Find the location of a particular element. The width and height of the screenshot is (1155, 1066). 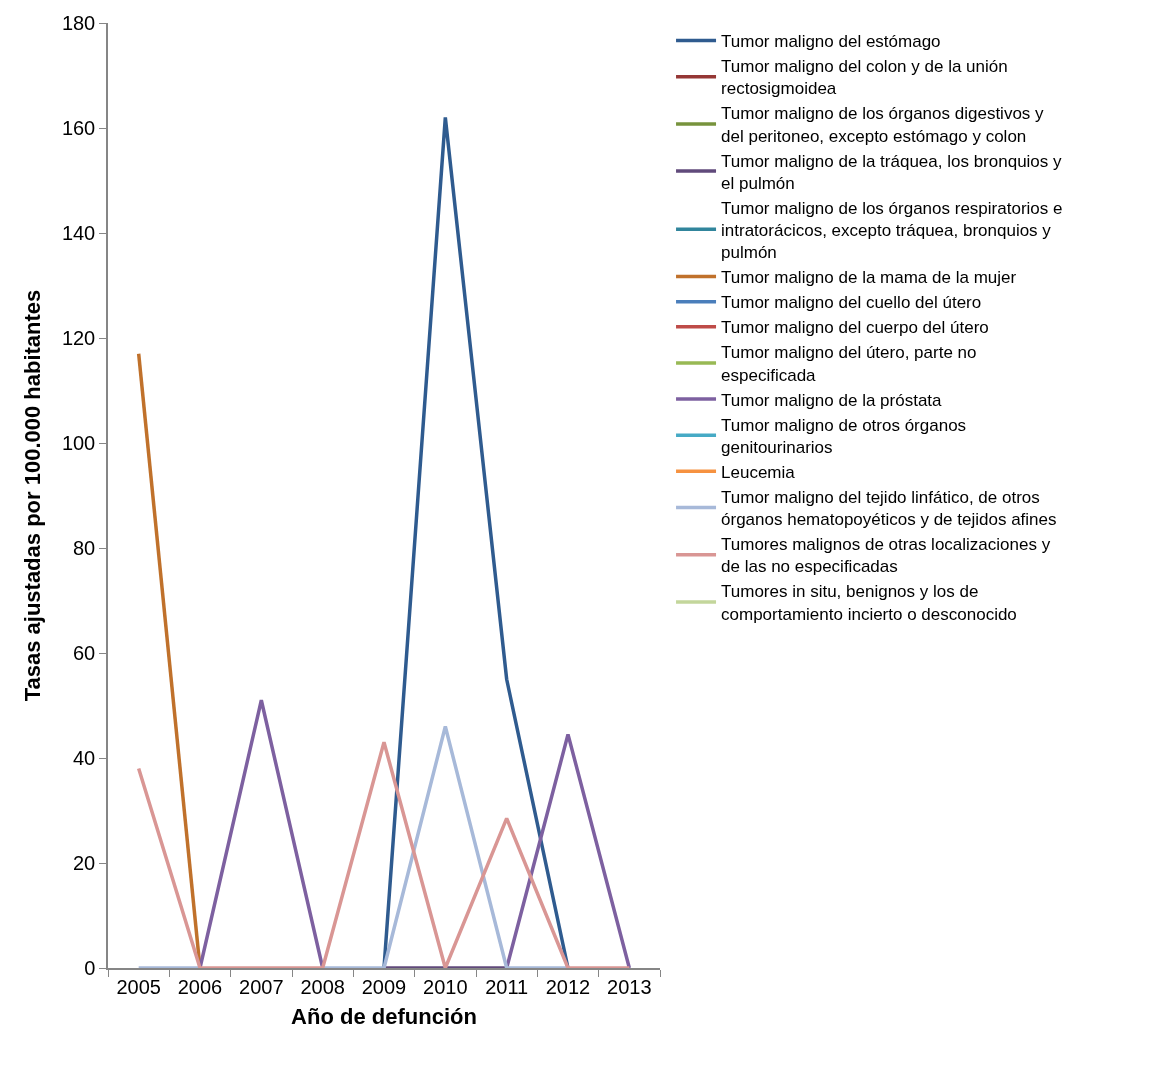

legend-label: Tumor maligno de los órganos digestivos y del peritoneo, excepto estómago y colon is located at coordinates (883, 125).